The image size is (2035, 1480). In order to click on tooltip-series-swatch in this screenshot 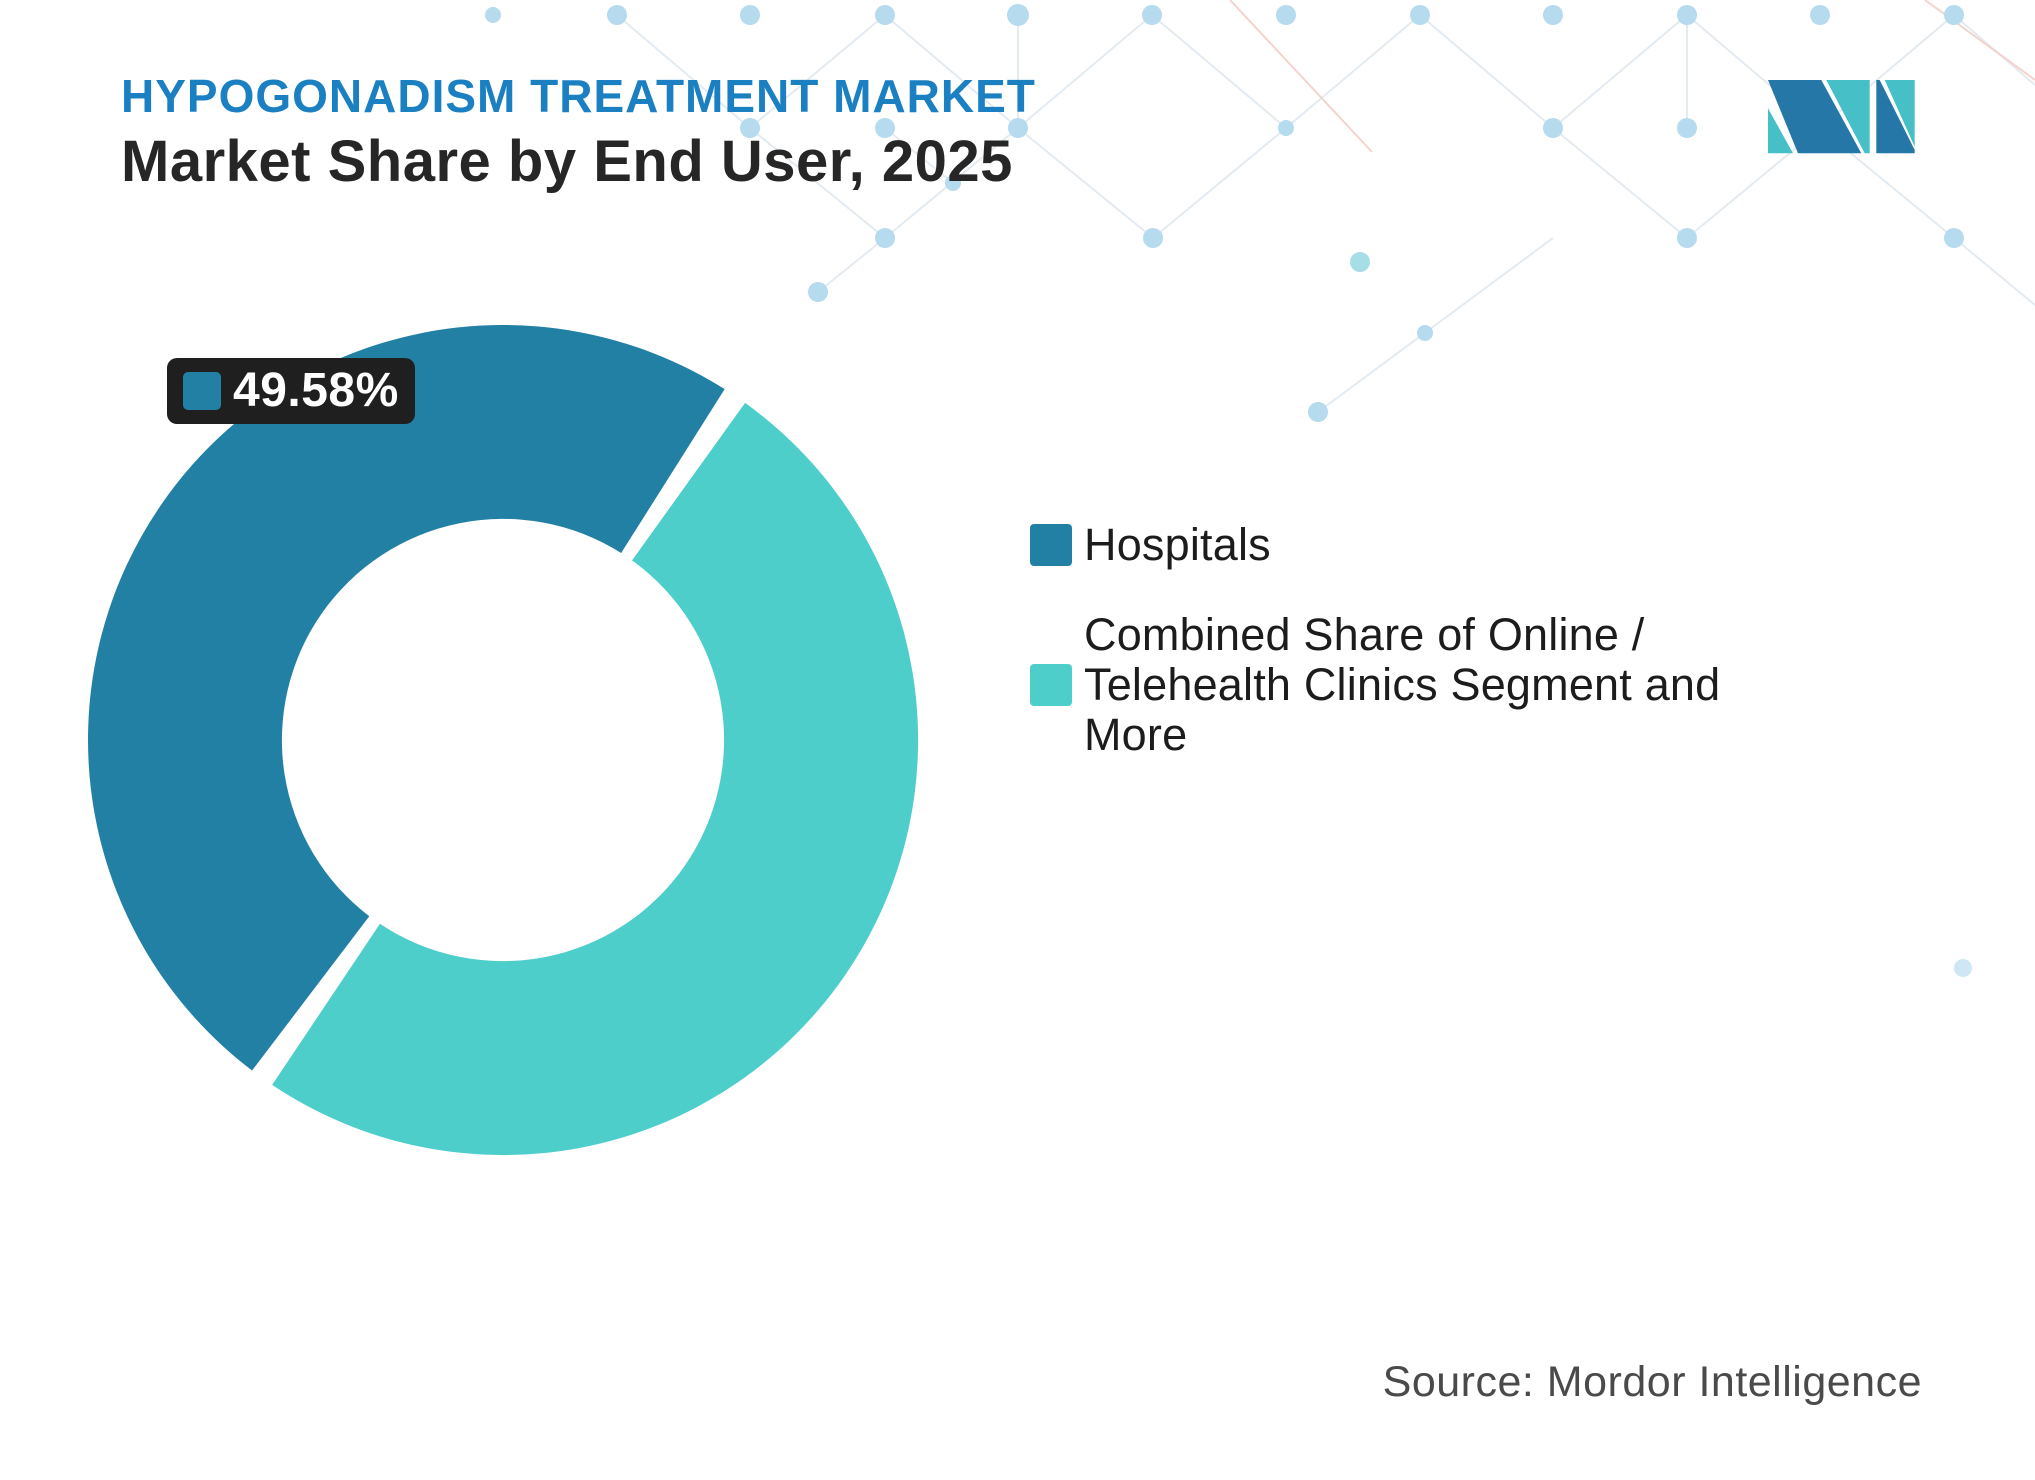, I will do `click(202, 391)`.